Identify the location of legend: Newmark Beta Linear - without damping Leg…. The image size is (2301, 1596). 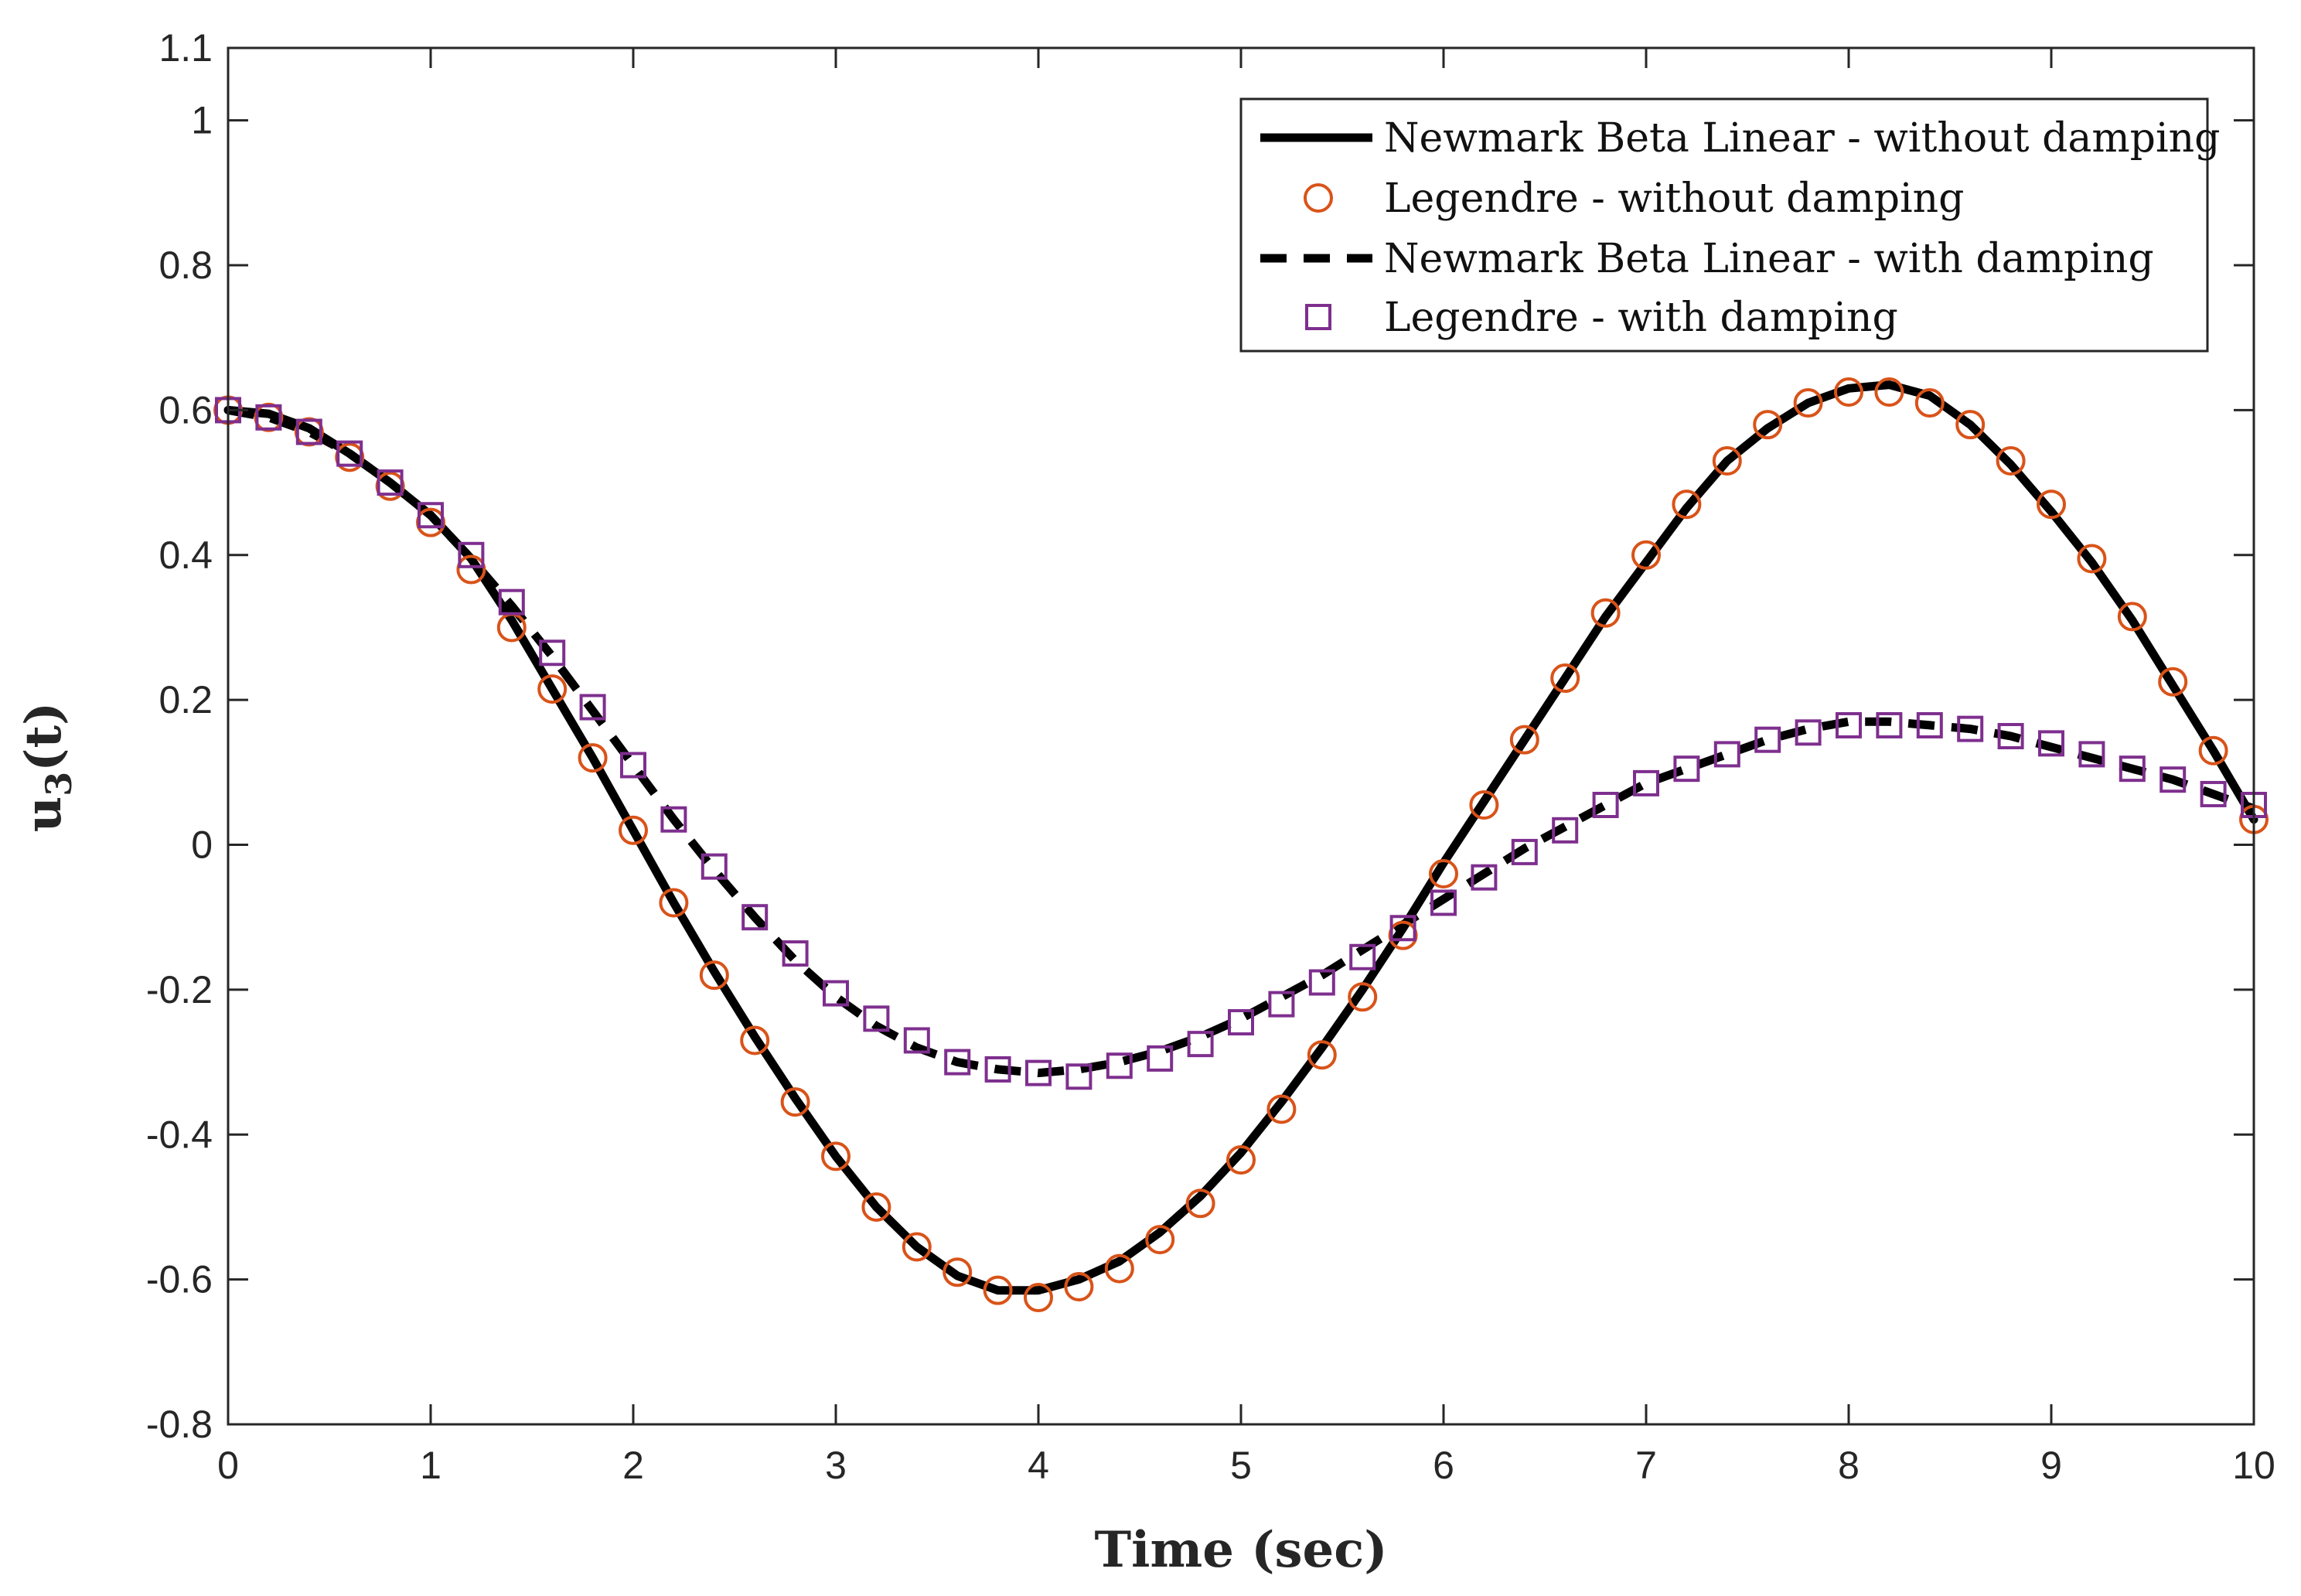
(1729, 225).